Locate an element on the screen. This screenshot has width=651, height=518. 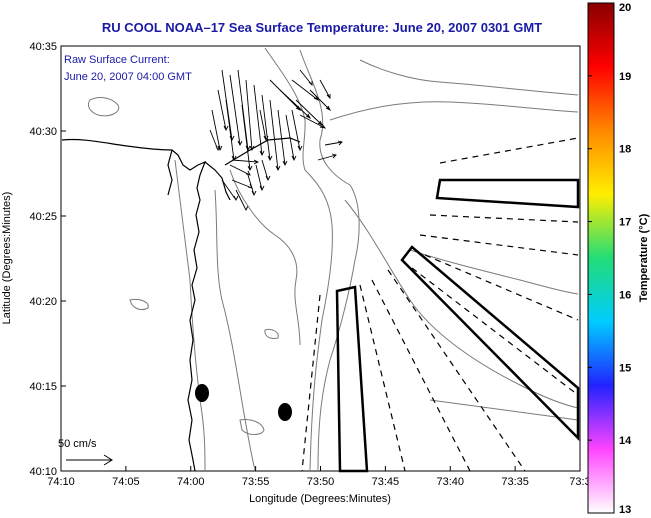
colorbar-tick-label: 18 is located at coordinates (625, 150).